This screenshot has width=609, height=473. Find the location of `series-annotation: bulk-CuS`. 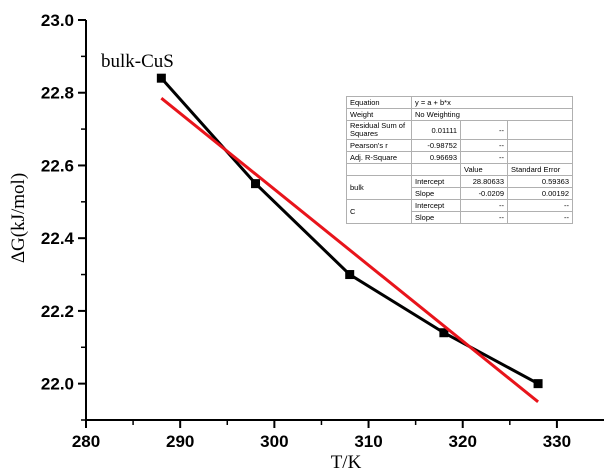

series-annotation: bulk-CuS is located at coordinates (137, 61).